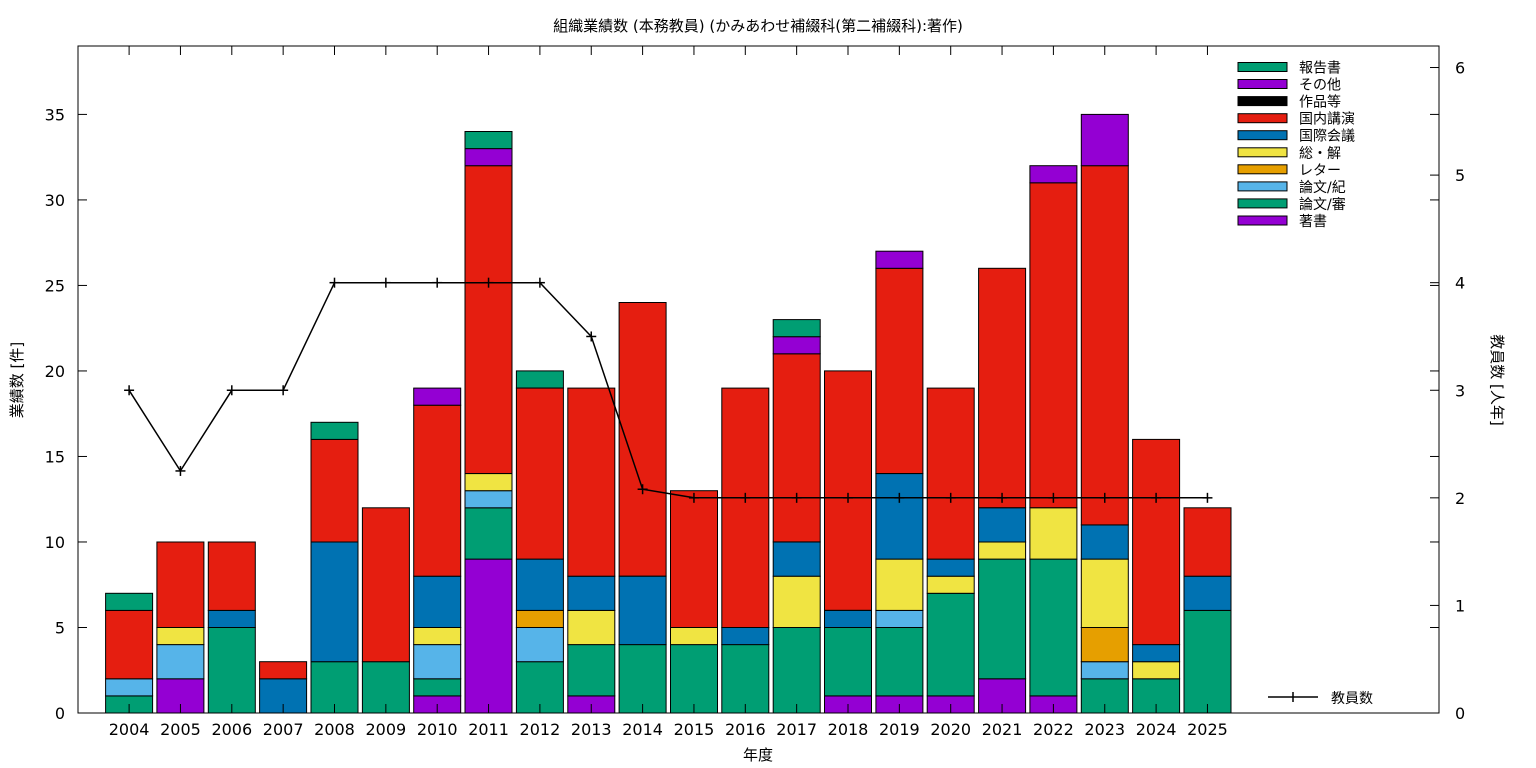 This screenshot has height=768, width=1536. Describe the element at coordinates (1460, 498) in the screenshot. I see `y2-tick-label: 2` at that location.